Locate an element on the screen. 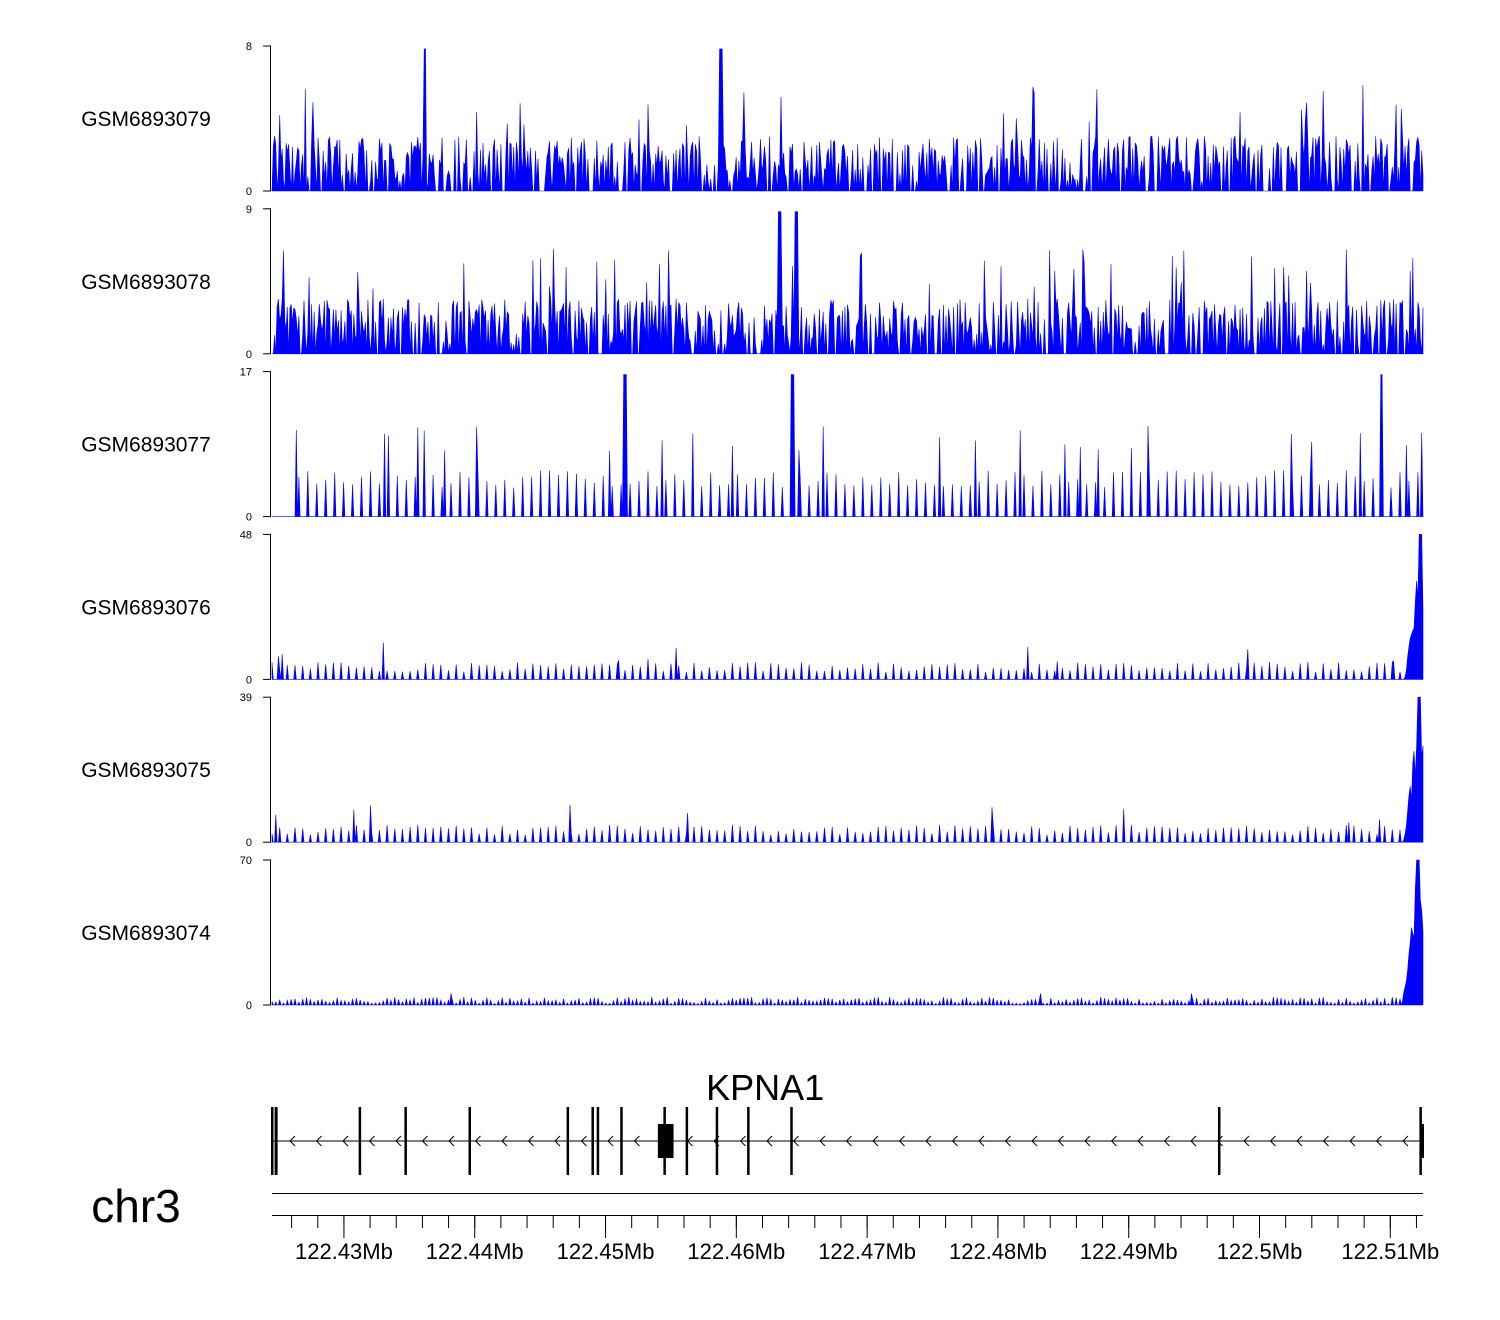 Image resolution: width=1500 pixels, height=1320 pixels. track-GSM6893075: GSM6893075 39 0 is located at coordinates (752, 770).